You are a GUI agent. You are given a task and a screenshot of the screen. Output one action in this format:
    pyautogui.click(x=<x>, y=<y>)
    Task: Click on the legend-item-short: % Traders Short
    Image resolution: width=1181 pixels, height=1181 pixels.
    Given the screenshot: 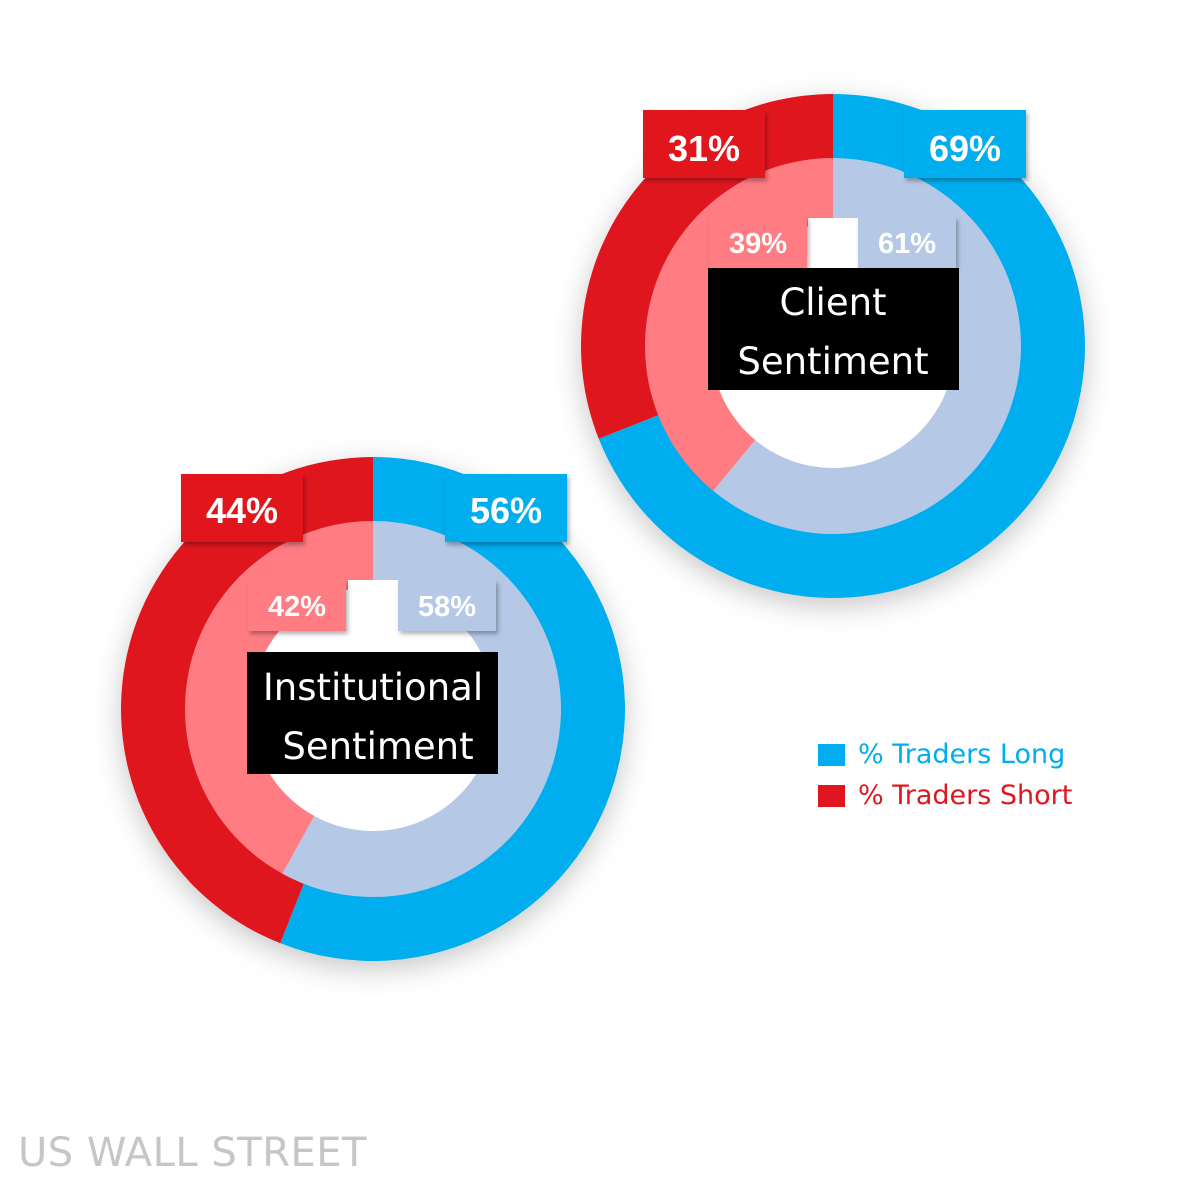 What is the action you would take?
    pyautogui.click(x=945, y=795)
    